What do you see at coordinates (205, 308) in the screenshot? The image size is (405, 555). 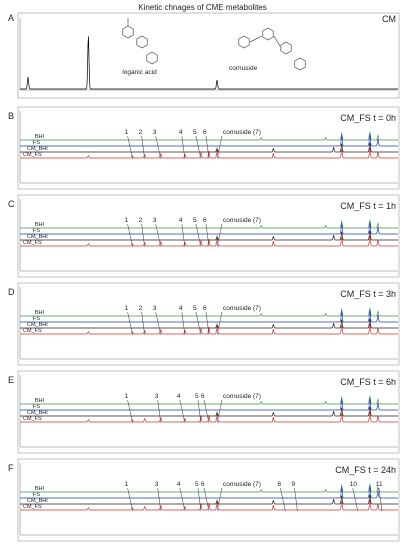 I see `panel-D-peak-label-6: 6` at bounding box center [205, 308].